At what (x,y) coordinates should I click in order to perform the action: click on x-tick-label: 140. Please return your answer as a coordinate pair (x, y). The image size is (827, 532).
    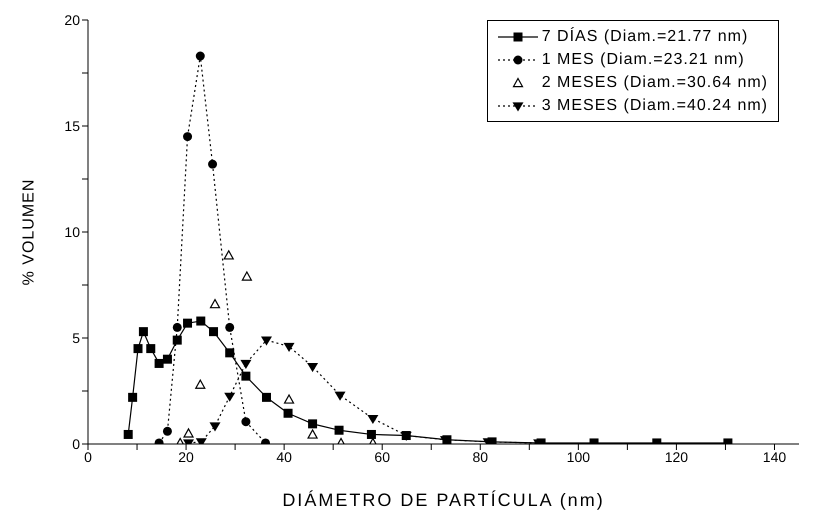
    Looking at the image, I should click on (774, 456).